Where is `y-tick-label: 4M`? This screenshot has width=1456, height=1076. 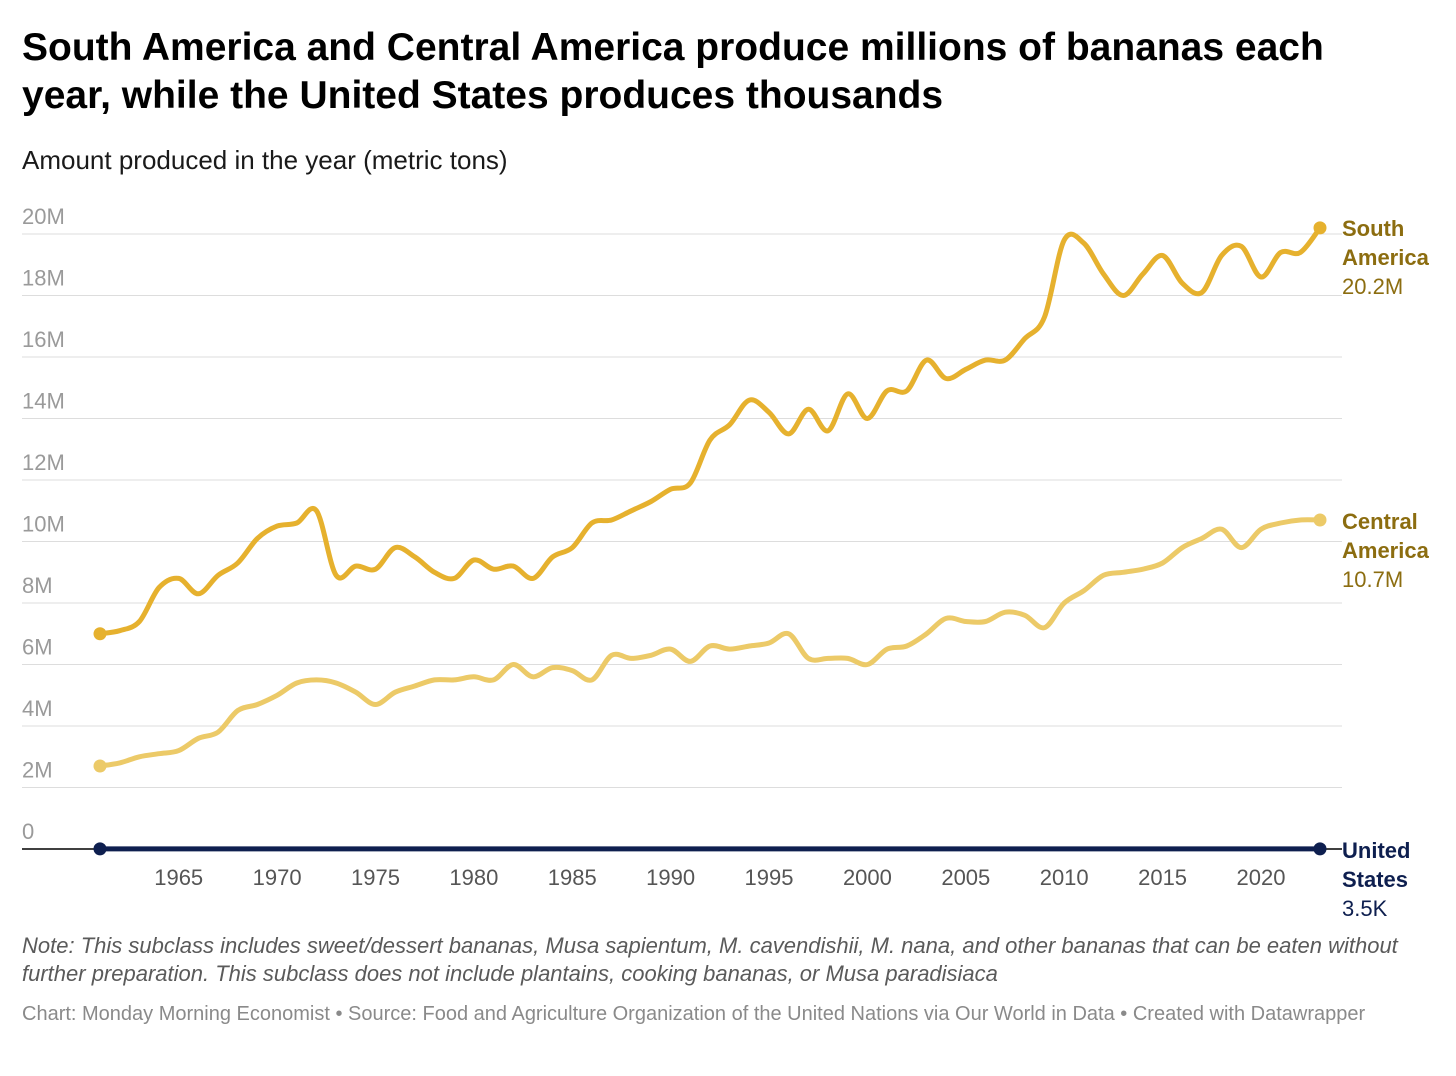
y-tick-label: 4M is located at coordinates (37, 708).